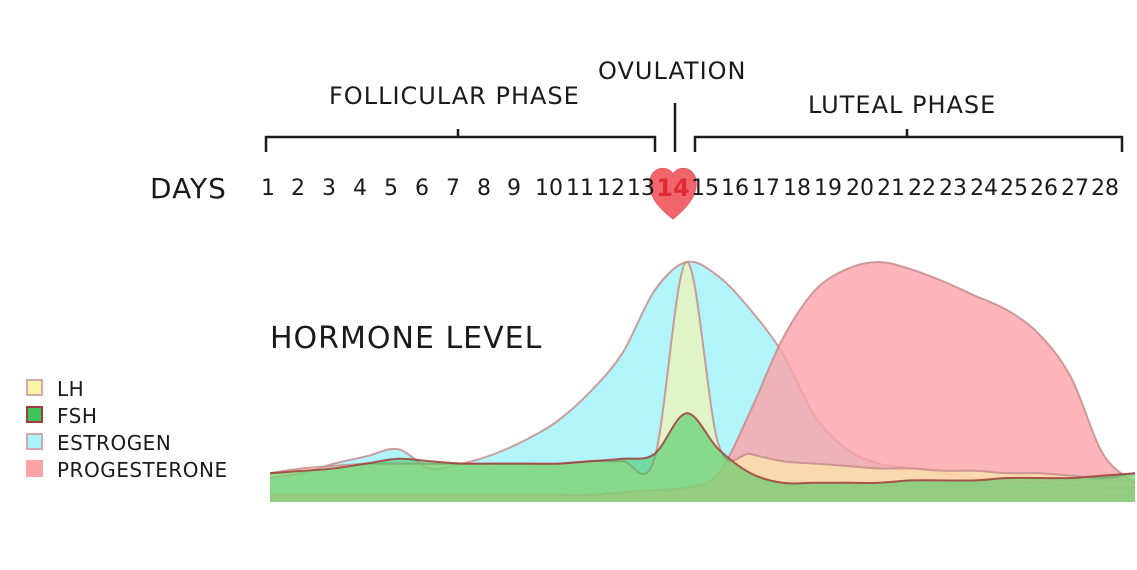 The width and height of the screenshot is (1137, 570). I want to click on legend-label-fsh: FSH, so click(77, 416).